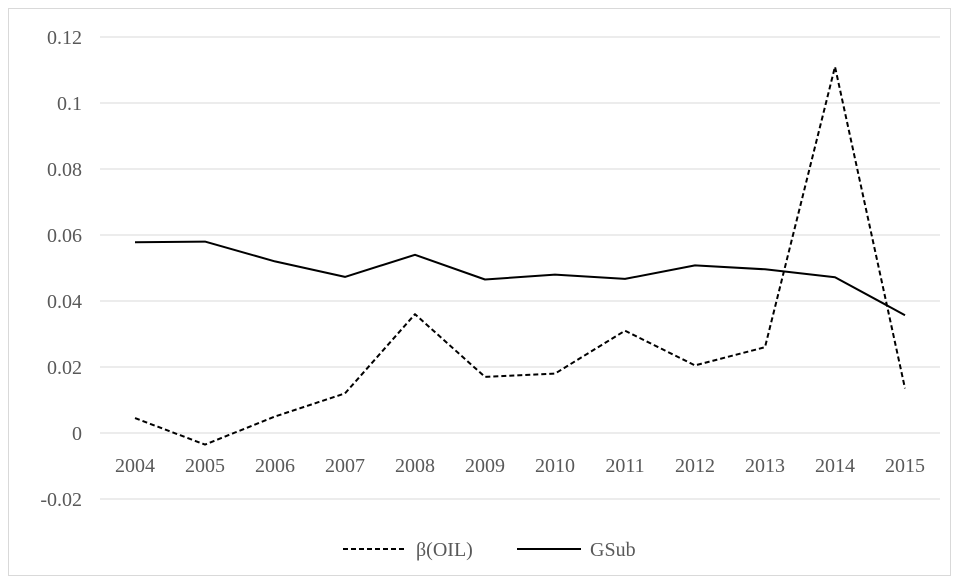 Image resolution: width=960 pixels, height=580 pixels. I want to click on y-tick-label: 0.06, so click(64, 236).